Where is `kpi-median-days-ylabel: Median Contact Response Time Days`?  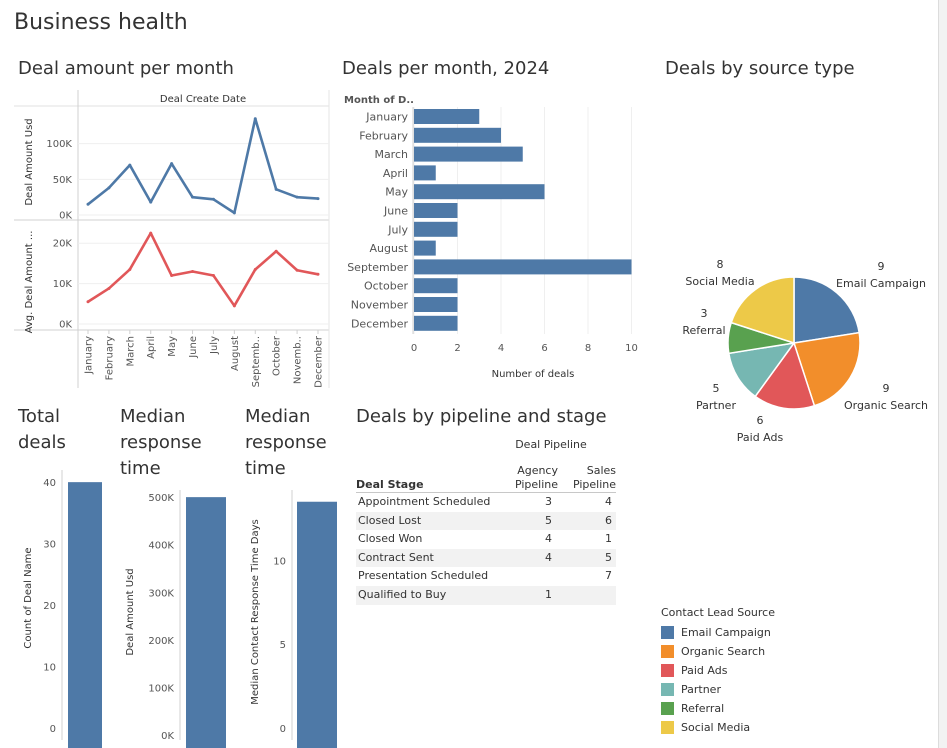 kpi-median-days-ylabel: Median Contact Response Time Days is located at coordinates (255, 611).